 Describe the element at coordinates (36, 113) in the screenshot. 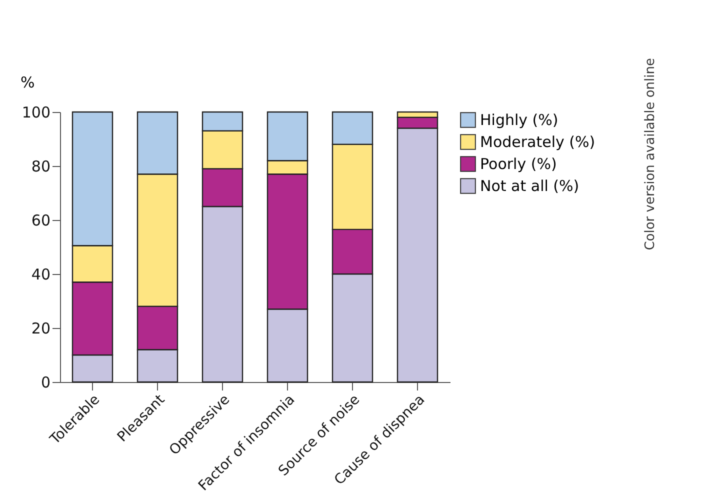

I see `y-tick-label: 100` at that location.